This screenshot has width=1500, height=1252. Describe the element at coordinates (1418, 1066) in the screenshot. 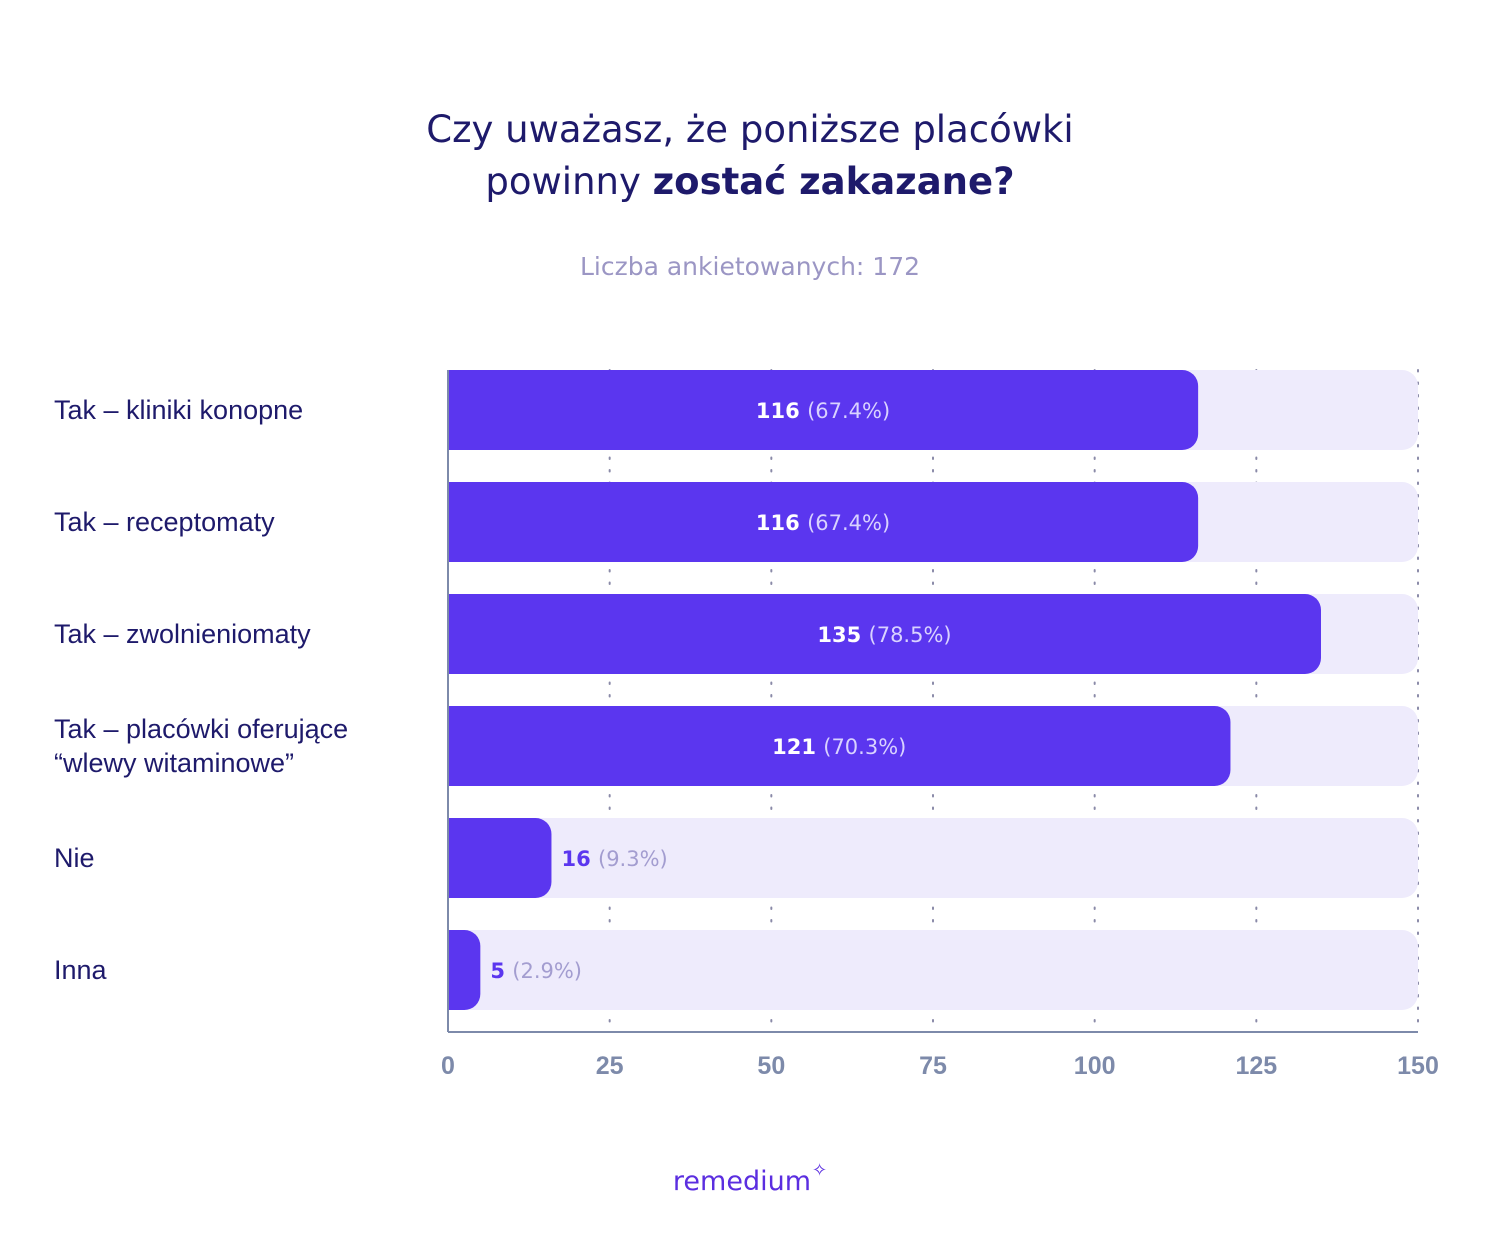

I see `x-tick-label: 150` at that location.